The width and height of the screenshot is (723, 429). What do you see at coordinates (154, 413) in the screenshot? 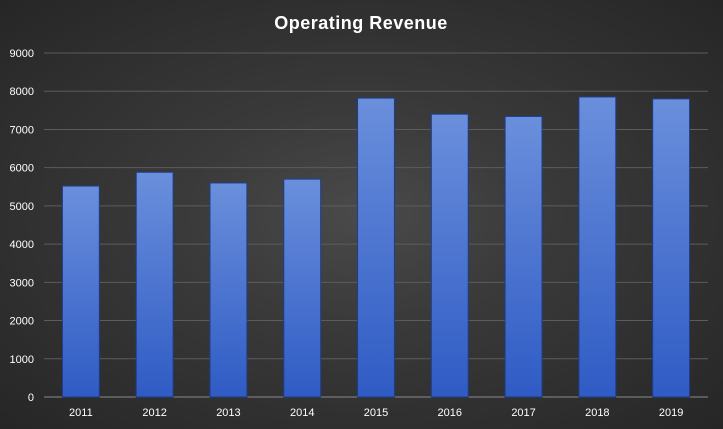
I see `x-tick-label: 2012` at bounding box center [154, 413].